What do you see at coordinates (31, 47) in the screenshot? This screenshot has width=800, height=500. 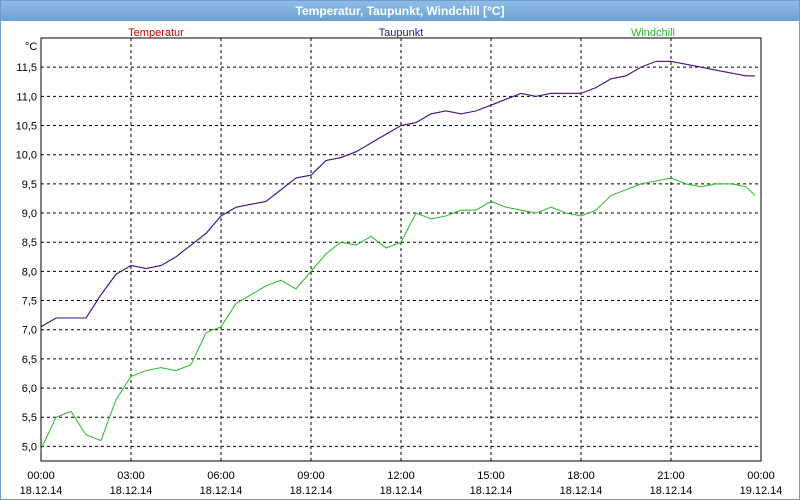 I see `y-axis-unit: °C` at bounding box center [31, 47].